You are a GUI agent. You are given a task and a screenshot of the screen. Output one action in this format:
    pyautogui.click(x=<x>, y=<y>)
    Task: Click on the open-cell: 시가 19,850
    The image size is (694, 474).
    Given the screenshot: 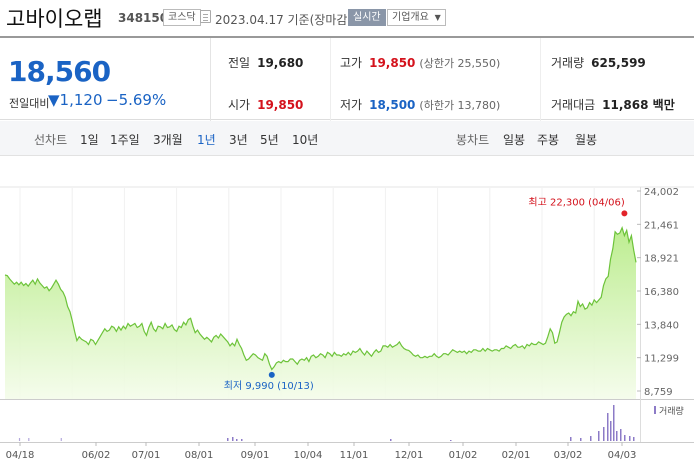 What is the action you would take?
    pyautogui.click(x=265, y=104)
    